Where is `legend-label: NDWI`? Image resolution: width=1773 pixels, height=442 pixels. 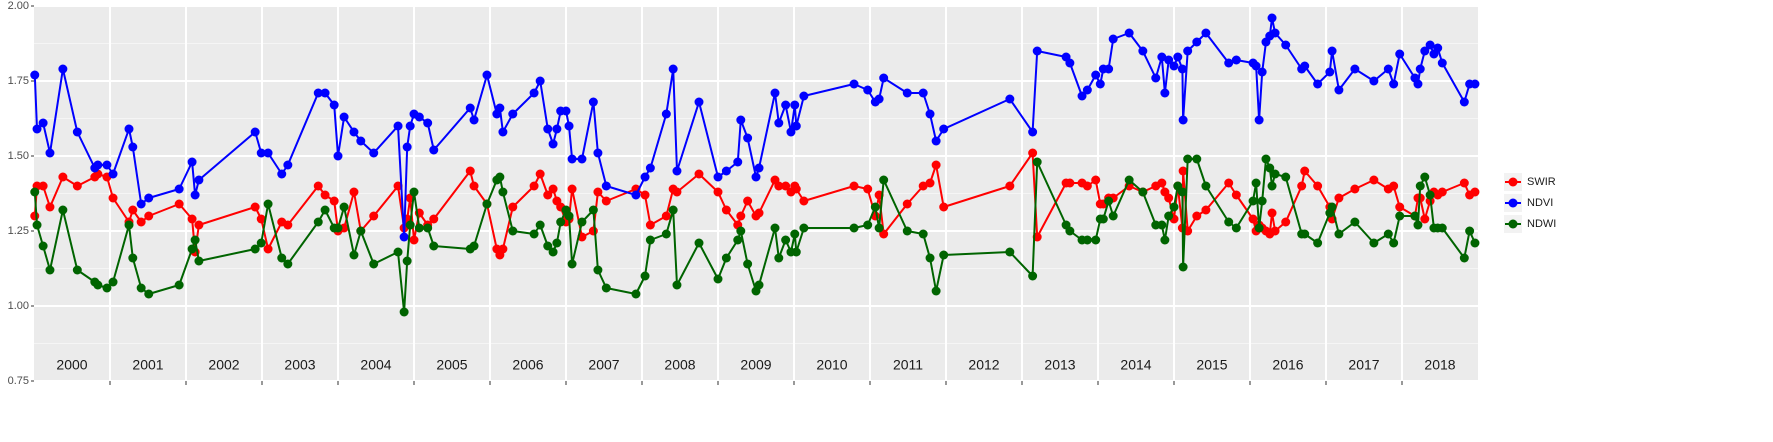 legend-label: NDWI is located at coordinates (1541, 224).